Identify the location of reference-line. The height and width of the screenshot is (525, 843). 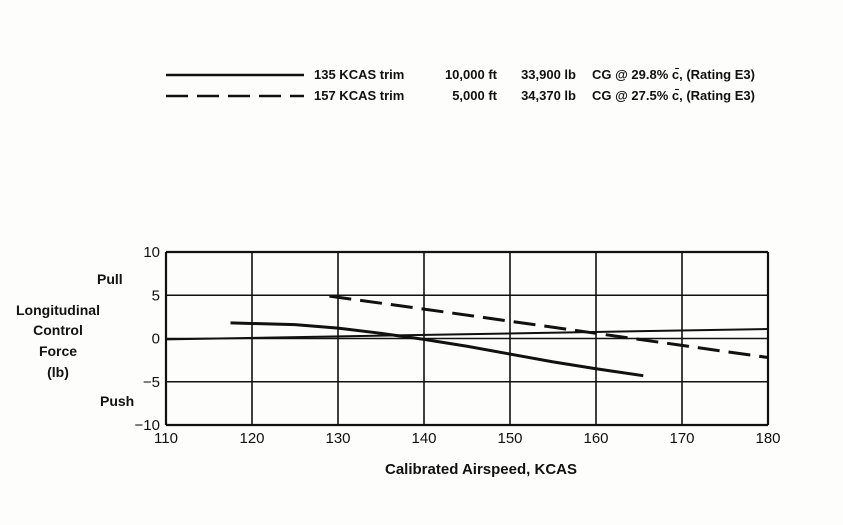
(467, 334).